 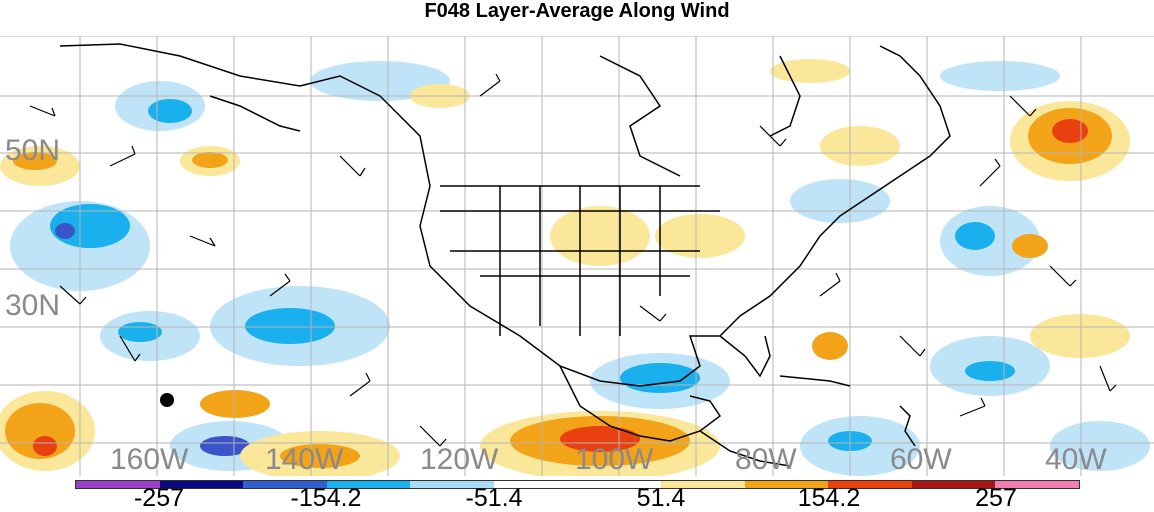 What do you see at coordinates (326, 498) in the screenshot?
I see `colorbar-label: -154.2` at bounding box center [326, 498].